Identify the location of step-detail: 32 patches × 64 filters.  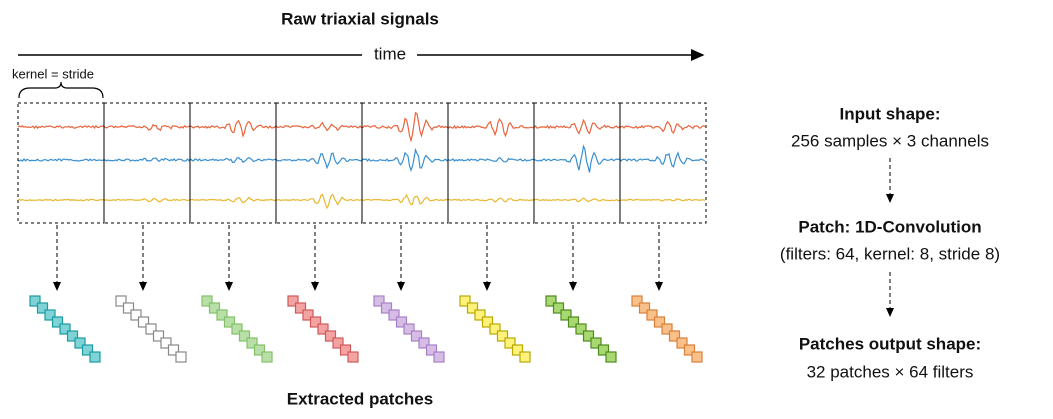
(890, 371).